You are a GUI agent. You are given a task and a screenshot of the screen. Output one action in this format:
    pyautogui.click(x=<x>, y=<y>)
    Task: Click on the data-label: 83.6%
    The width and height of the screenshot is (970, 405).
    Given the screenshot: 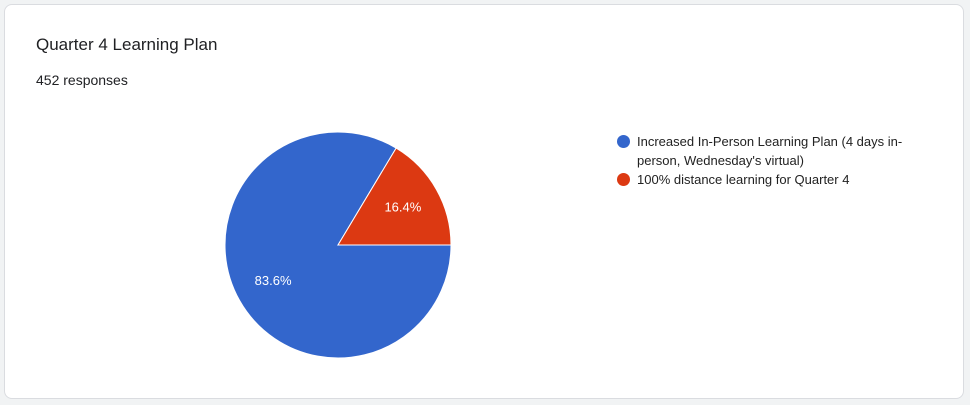 What is the action you would take?
    pyautogui.click(x=273, y=280)
    